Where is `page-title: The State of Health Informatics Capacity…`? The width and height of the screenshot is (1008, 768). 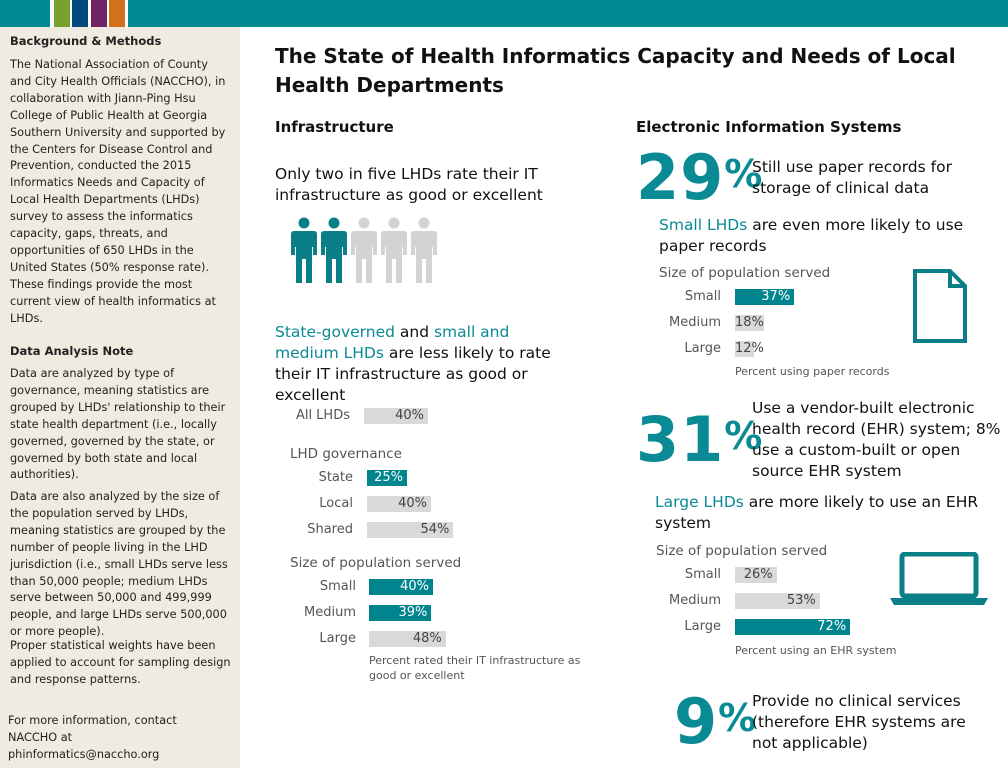
page-title: The State of Health Informatics Capacity… is located at coordinates (615, 70).